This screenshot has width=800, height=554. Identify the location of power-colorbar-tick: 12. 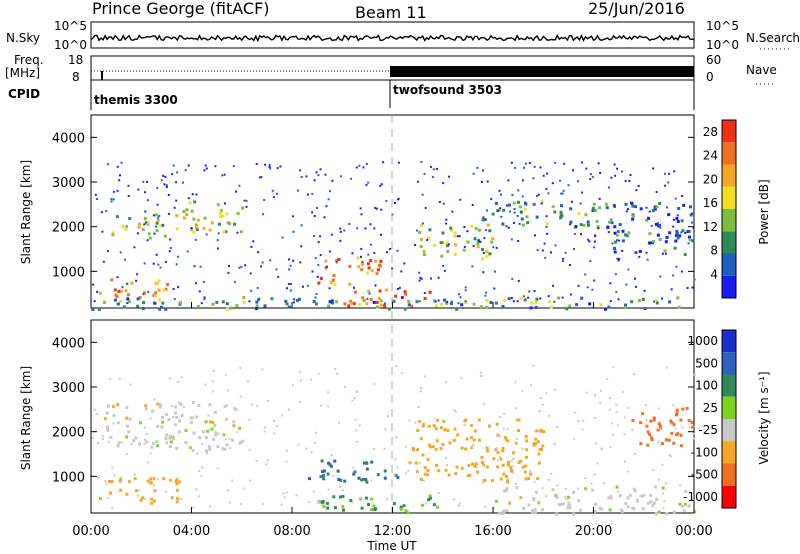
(710, 227).